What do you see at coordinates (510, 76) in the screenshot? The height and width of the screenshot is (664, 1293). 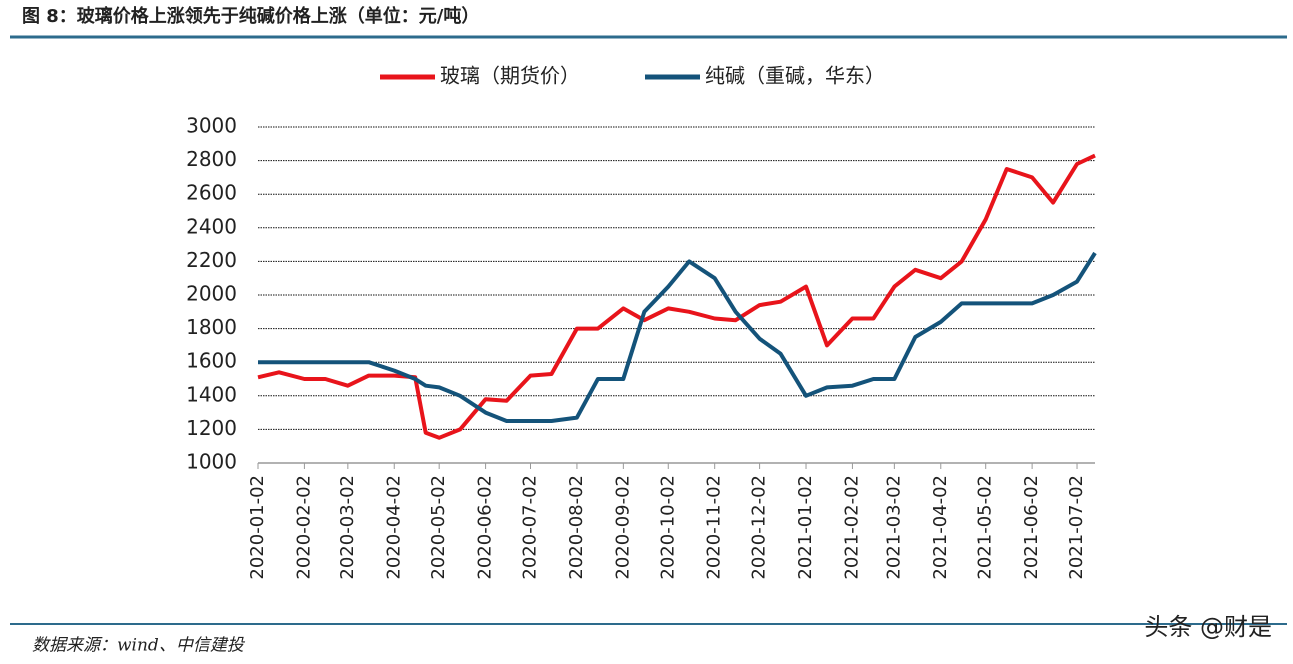 I see `legend-label: 玻璃（期货价）` at bounding box center [510, 76].